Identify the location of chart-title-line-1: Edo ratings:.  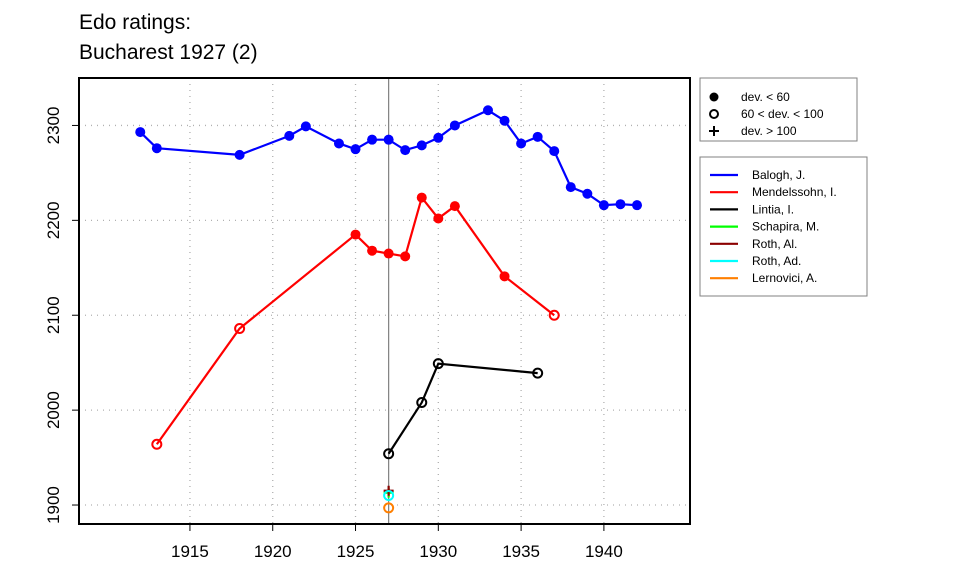
(135, 22).